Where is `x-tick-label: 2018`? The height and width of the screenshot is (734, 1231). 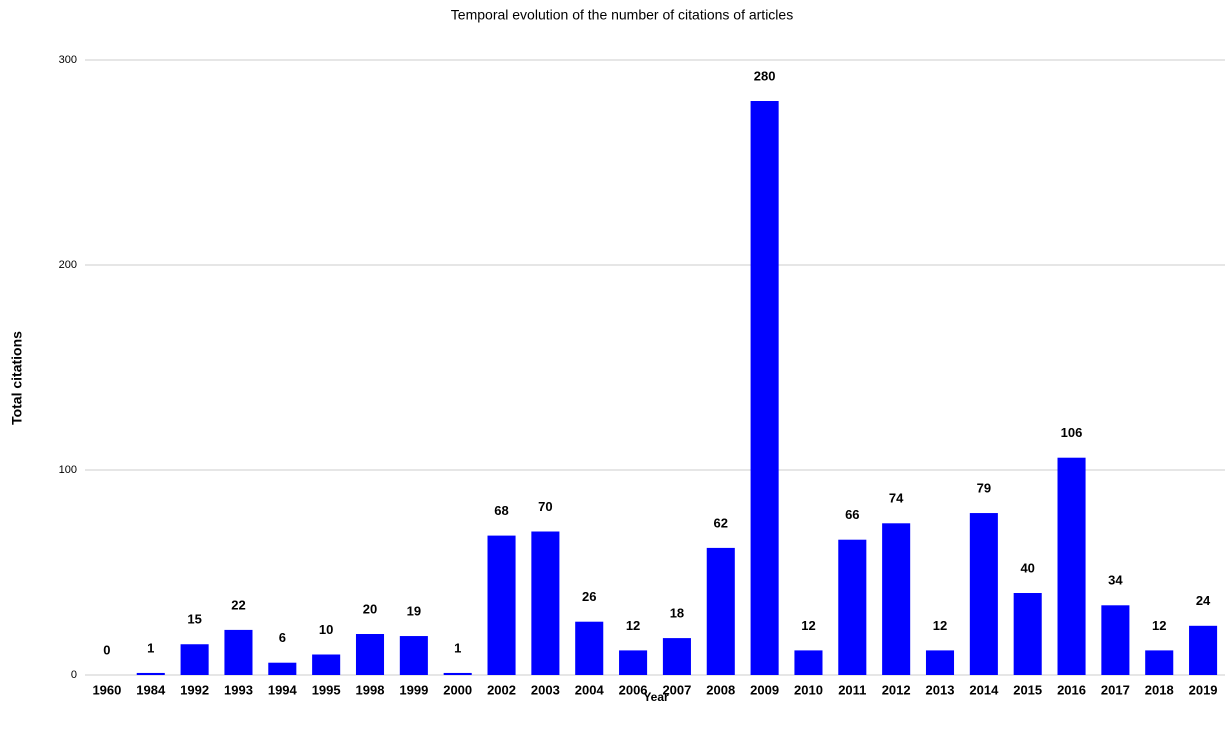
x-tick-label: 2018 is located at coordinates (1159, 689).